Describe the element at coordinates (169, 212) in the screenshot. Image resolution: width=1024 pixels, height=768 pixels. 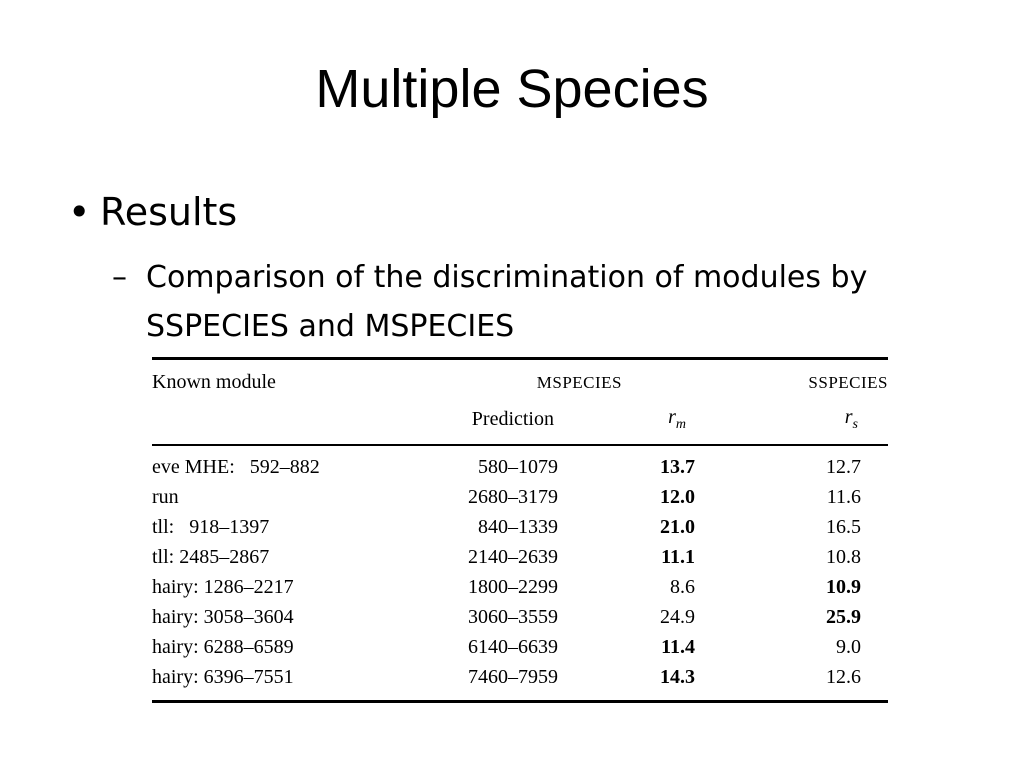
I see `bullet-text: Results` at that location.